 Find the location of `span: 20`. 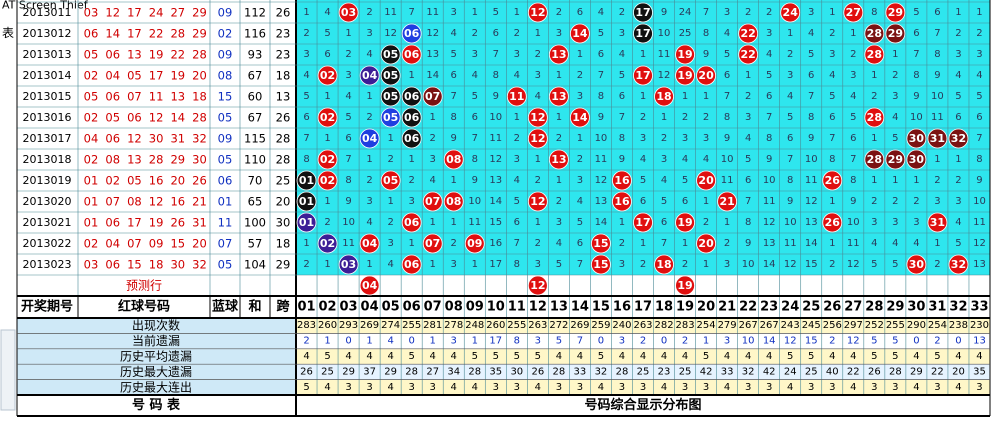

span: 20 is located at coordinates (283, 202).